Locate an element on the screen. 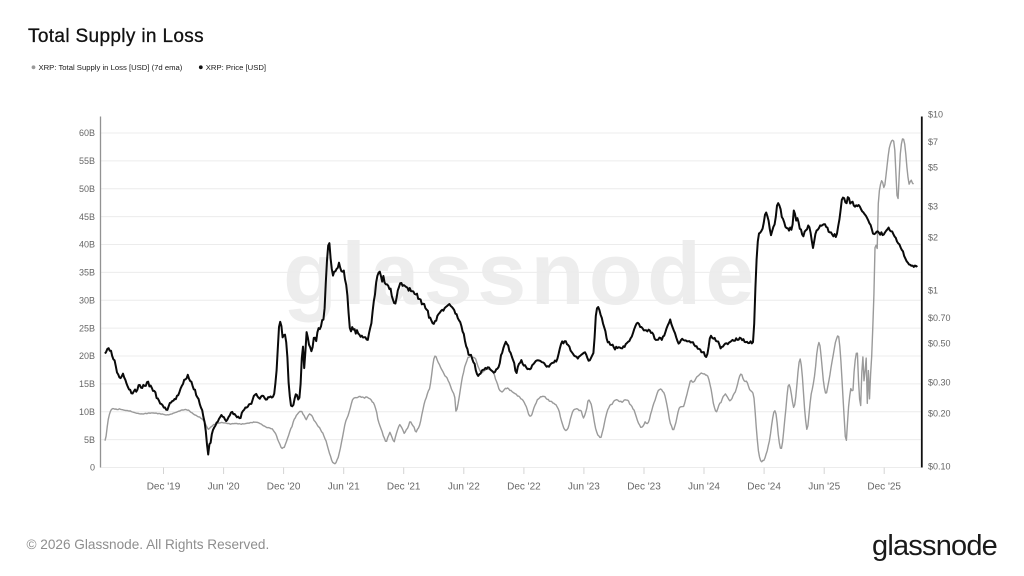  svg-text: Jun '21 is located at coordinates (344, 487).